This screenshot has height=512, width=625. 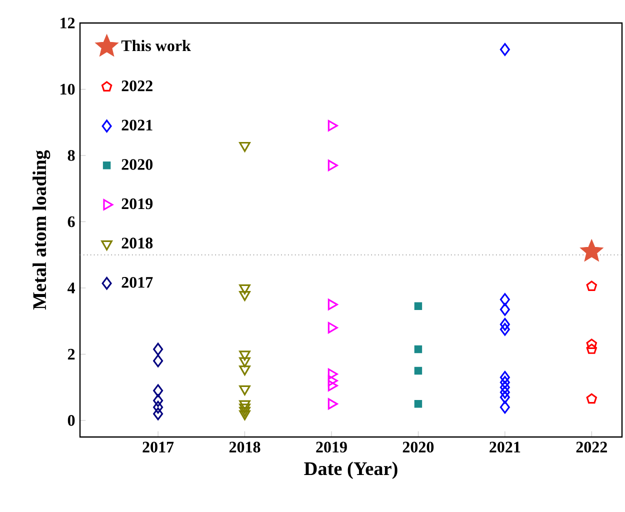 What do you see at coordinates (41, 230) in the screenshot?
I see `y-axis-title: Metal atom loading` at bounding box center [41, 230].